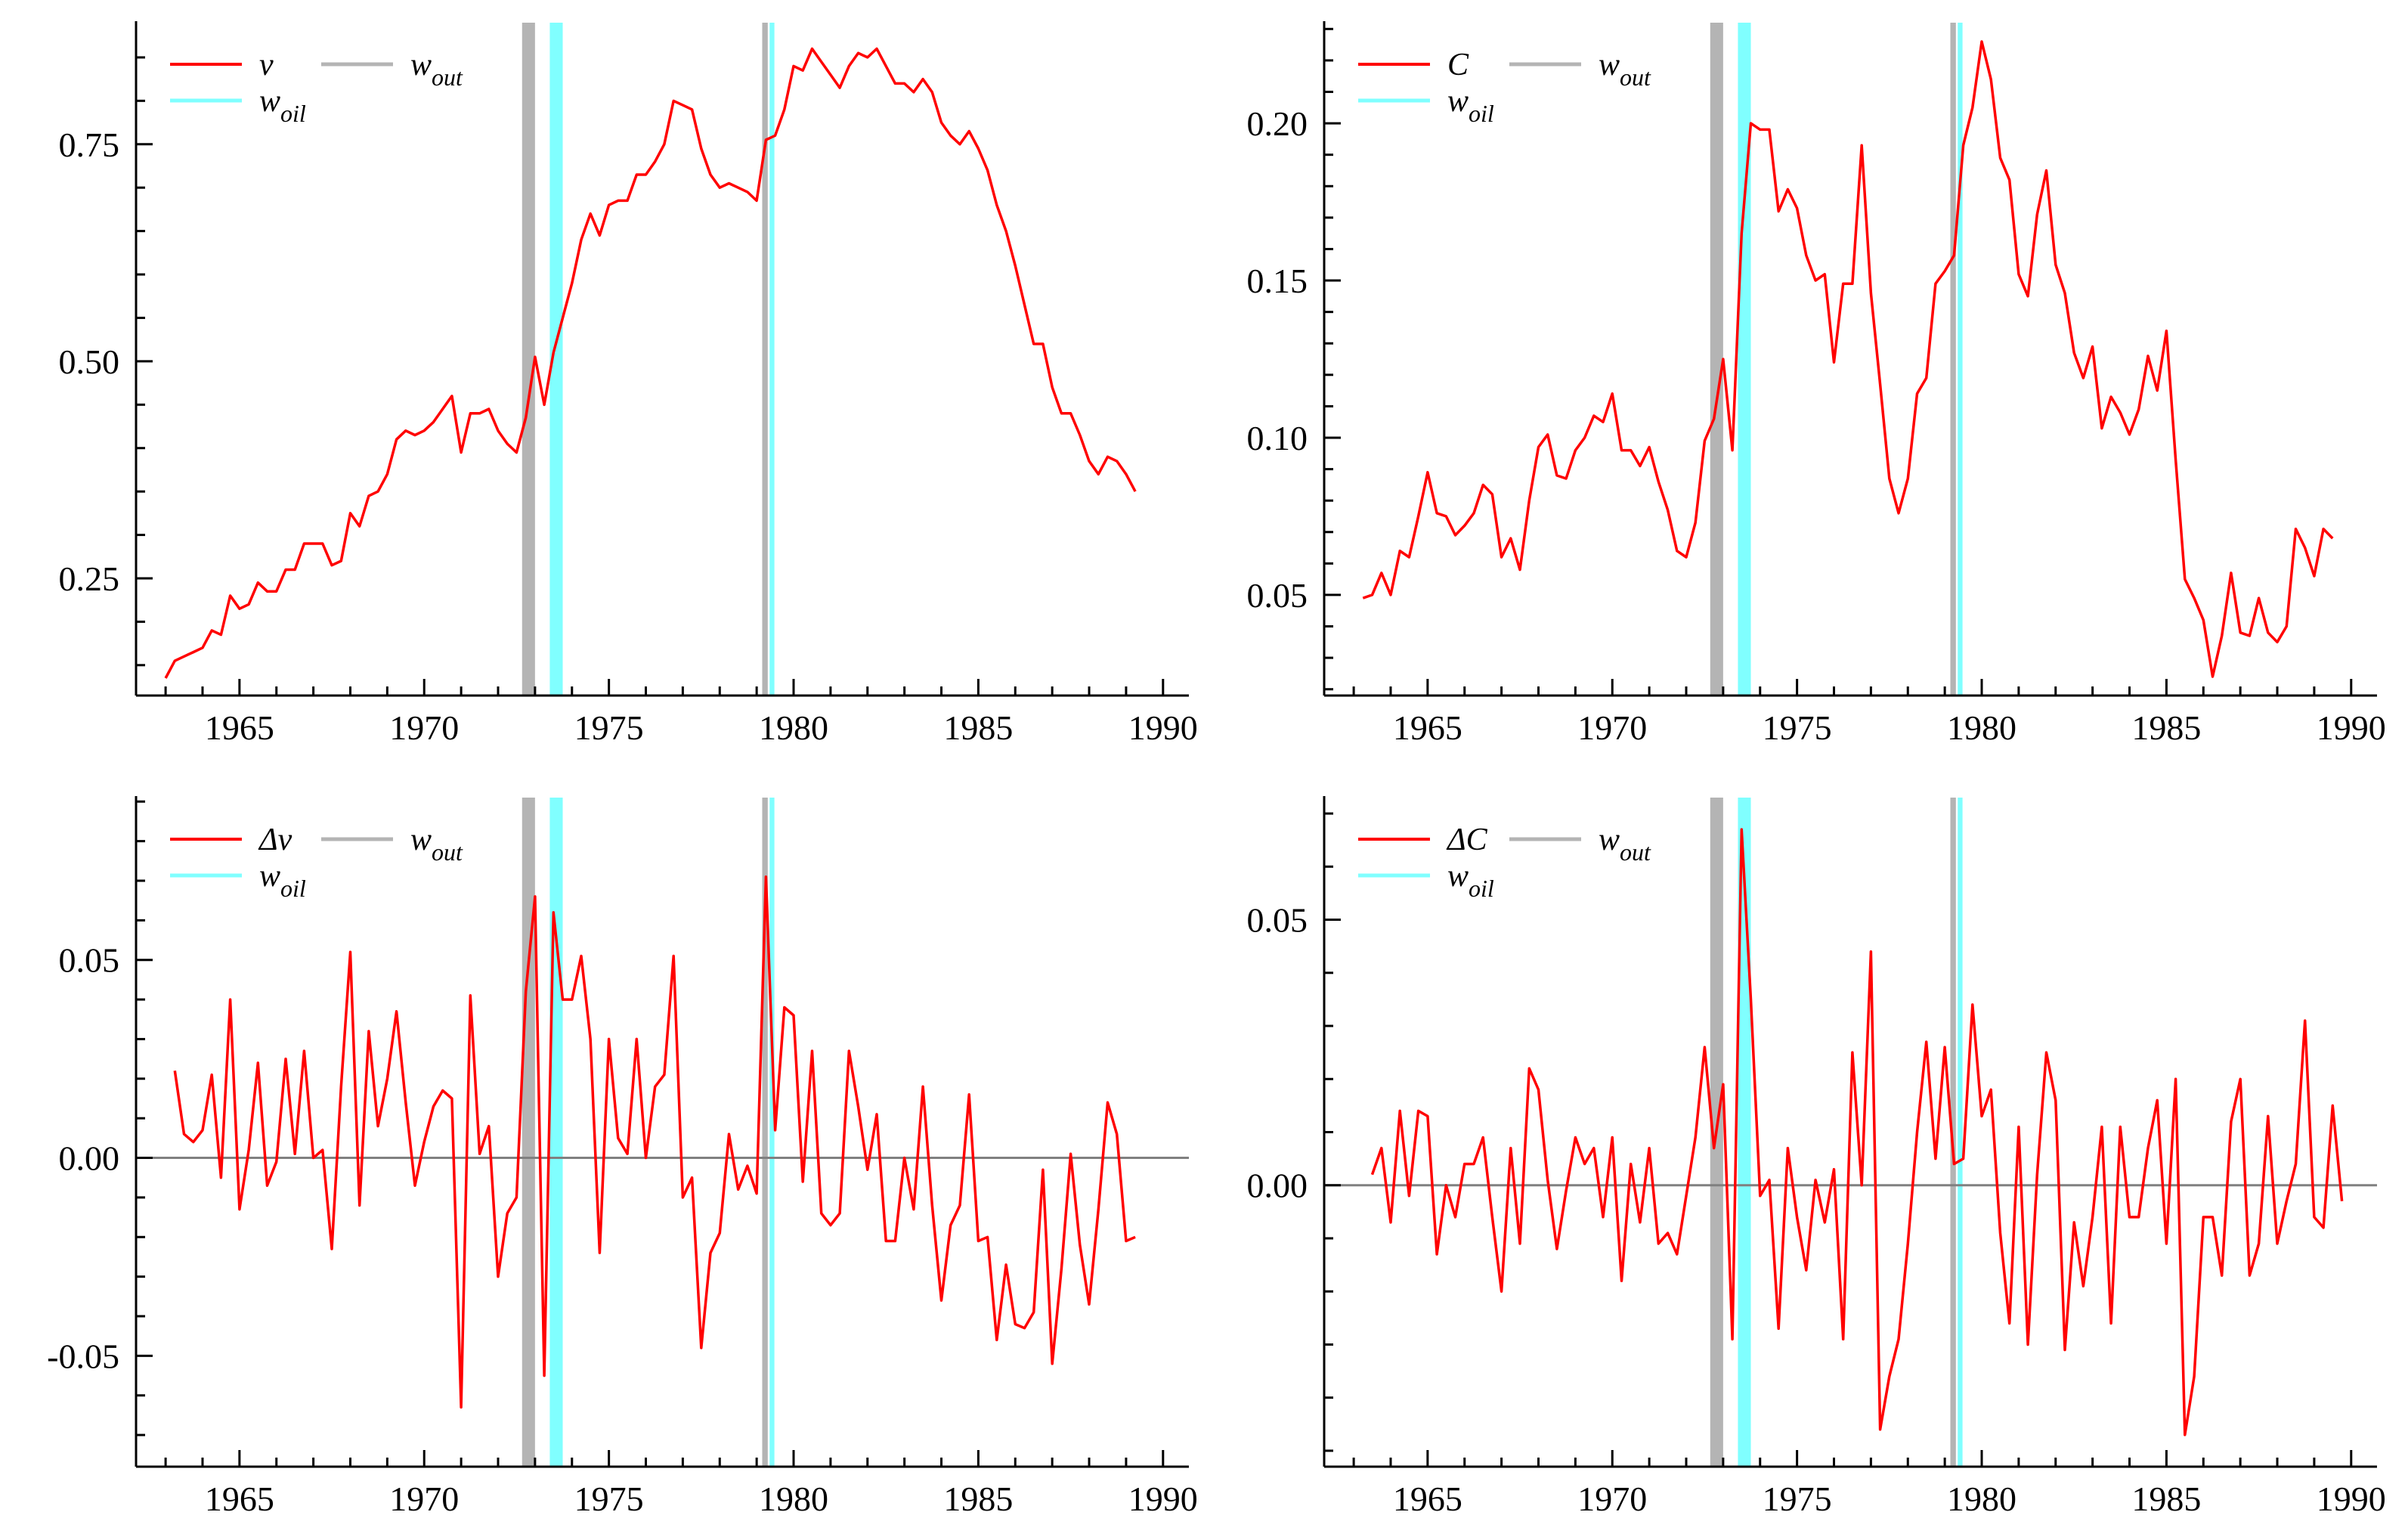 The image size is (2408, 1540). What do you see at coordinates (1467, 840) in the screenshot?
I see `legend-label-series: ΔC` at bounding box center [1467, 840].